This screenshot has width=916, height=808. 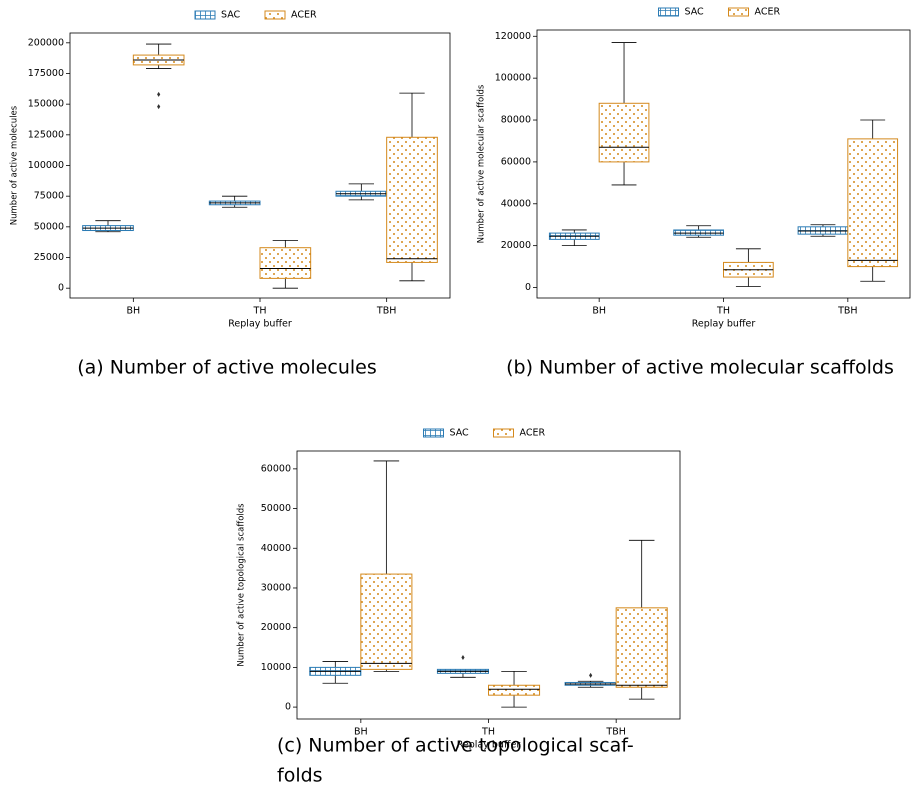 What do you see at coordinates (226, 368) in the screenshot?
I see `caption: (a) Number of active molecules` at bounding box center [226, 368].